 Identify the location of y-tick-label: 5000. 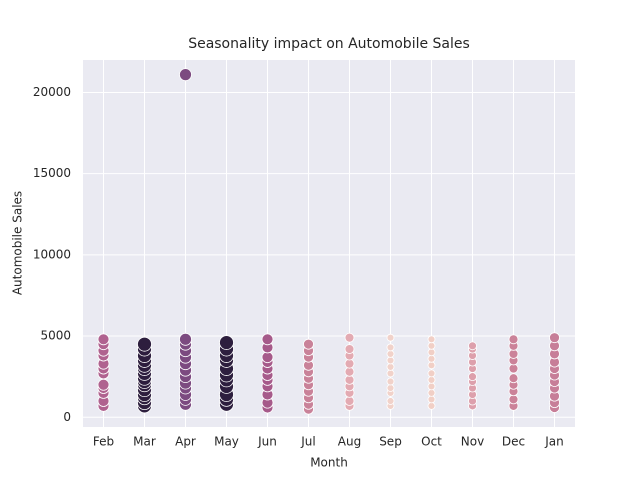
(55, 336).